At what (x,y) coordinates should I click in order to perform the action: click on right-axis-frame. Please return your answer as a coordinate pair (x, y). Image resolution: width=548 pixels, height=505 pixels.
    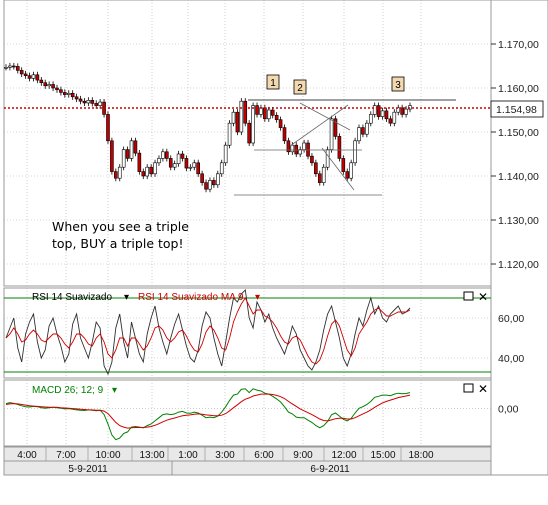
    Looking at the image, I should click on (519, 238).